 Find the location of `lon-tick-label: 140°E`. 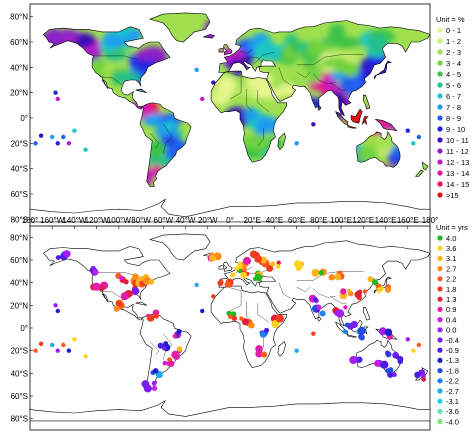

lon-tick-label: 140°E is located at coordinates (386, 220).